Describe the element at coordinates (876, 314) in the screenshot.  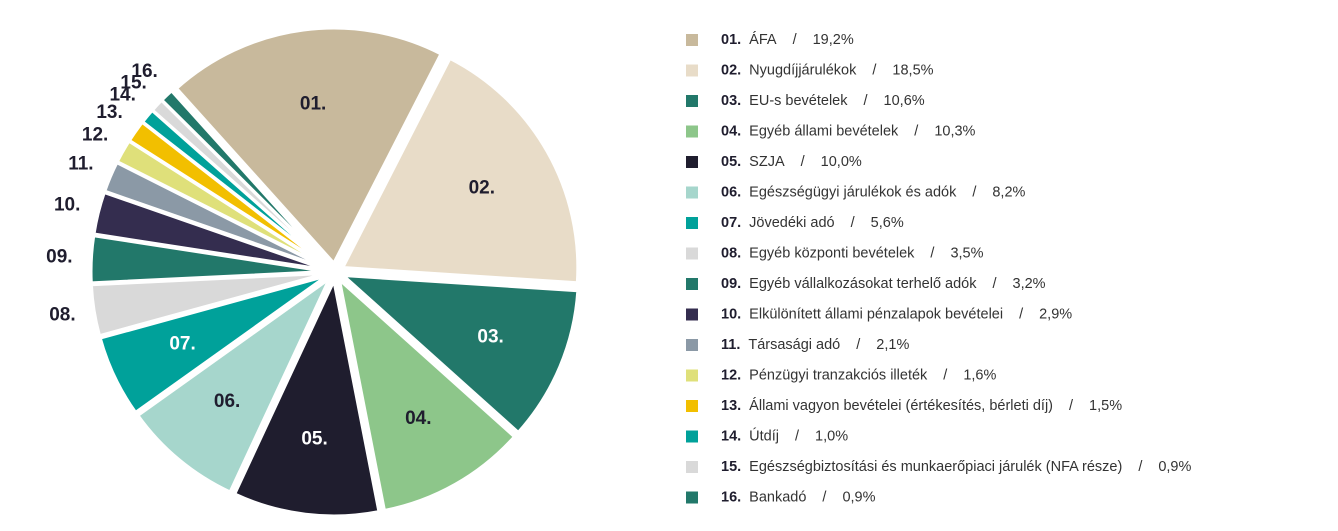
I see `legend-name: Elkülönített állami pénzalapok bevételei` at that location.